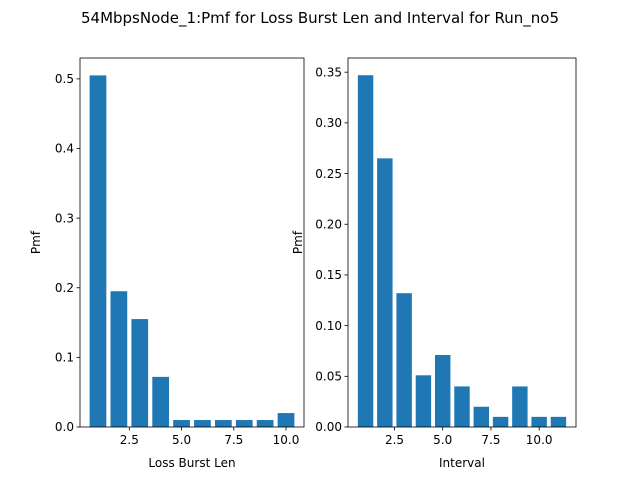 This screenshot has height=480, width=640. What do you see at coordinates (328, 377) in the screenshot?
I see `y-tick-label: 0.05` at bounding box center [328, 377].